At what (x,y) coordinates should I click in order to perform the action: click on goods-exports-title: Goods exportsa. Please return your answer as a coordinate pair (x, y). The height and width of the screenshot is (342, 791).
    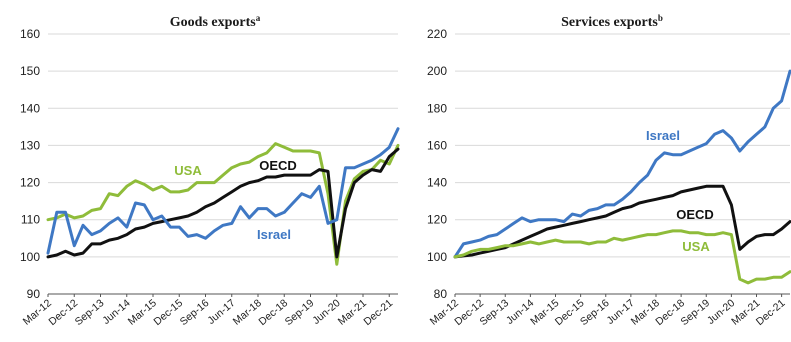
    Looking at the image, I should click on (215, 21).